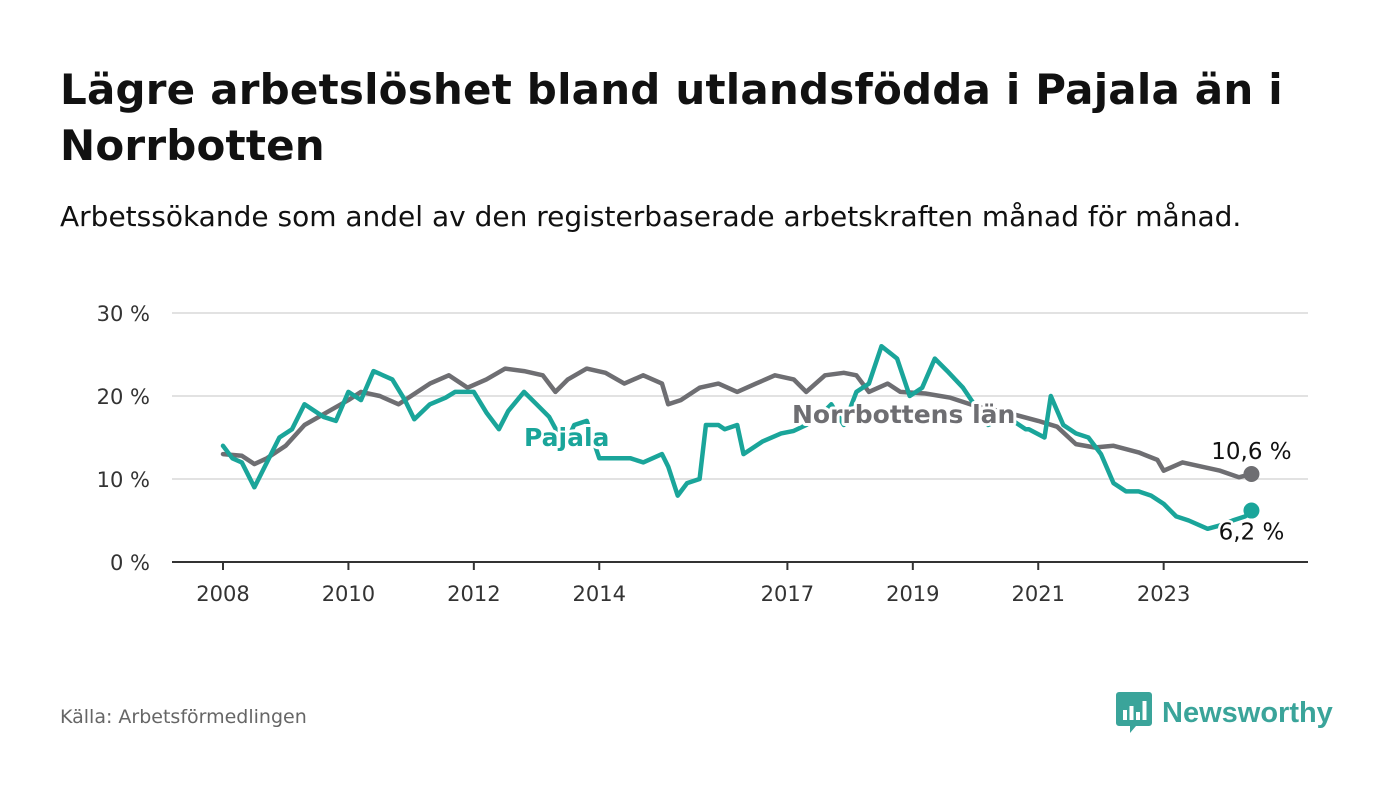 This screenshot has width=1400, height=794. What do you see at coordinates (599, 594) in the screenshot?
I see `x-tick-label: 2014` at bounding box center [599, 594].